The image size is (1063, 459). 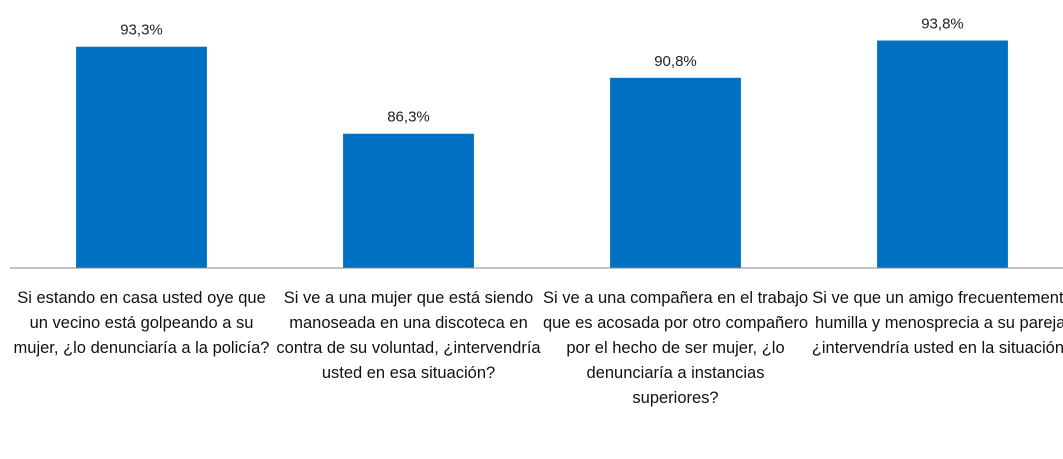 I want to click on value-label: 86,3%, so click(x=408, y=117).